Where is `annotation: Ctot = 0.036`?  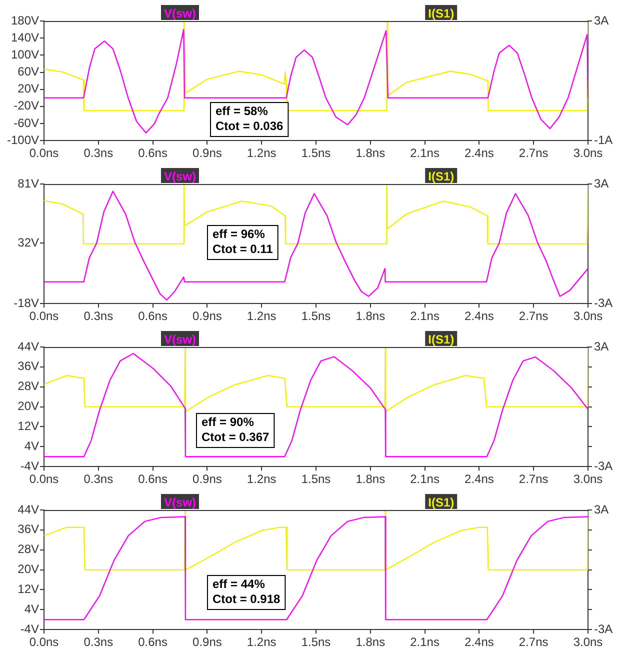
annotation: Ctot = 0.036 is located at coordinates (250, 125).